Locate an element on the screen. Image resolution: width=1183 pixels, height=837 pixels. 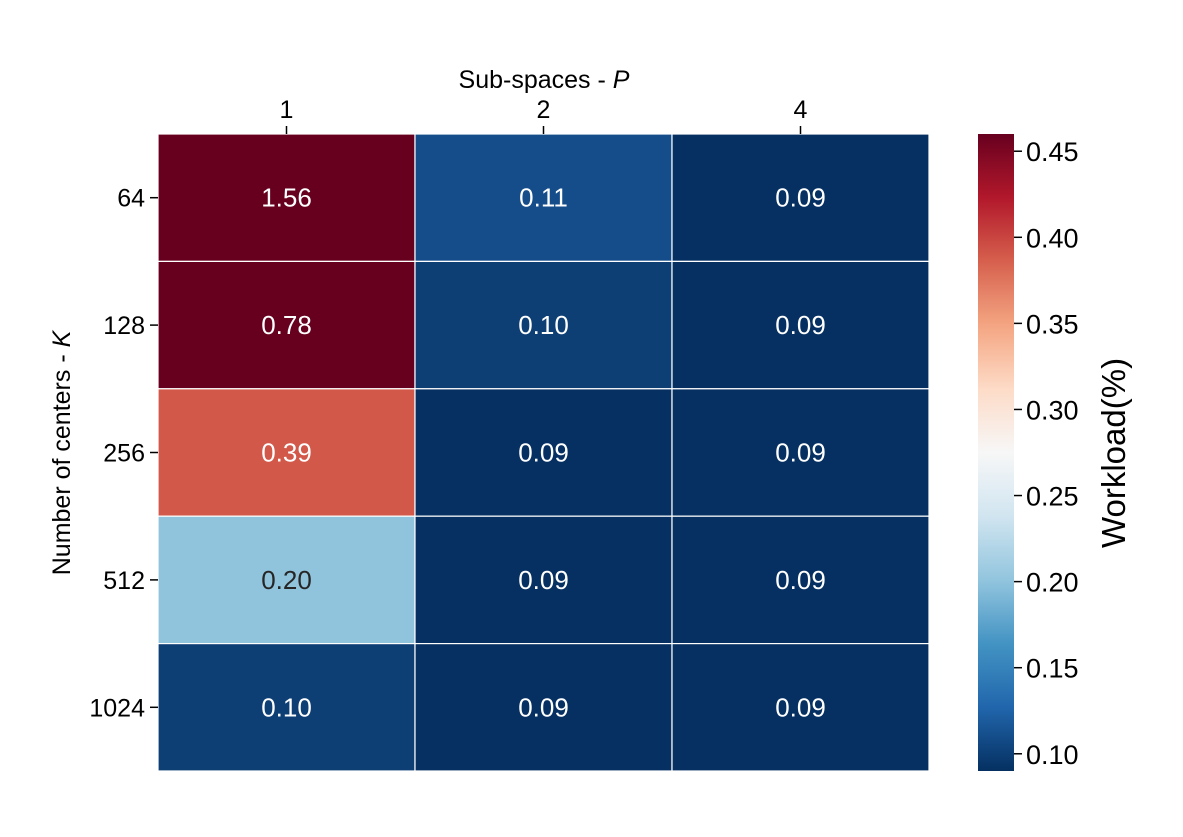
colorbar-tick-label: 0.20 is located at coordinates (1052, 583).